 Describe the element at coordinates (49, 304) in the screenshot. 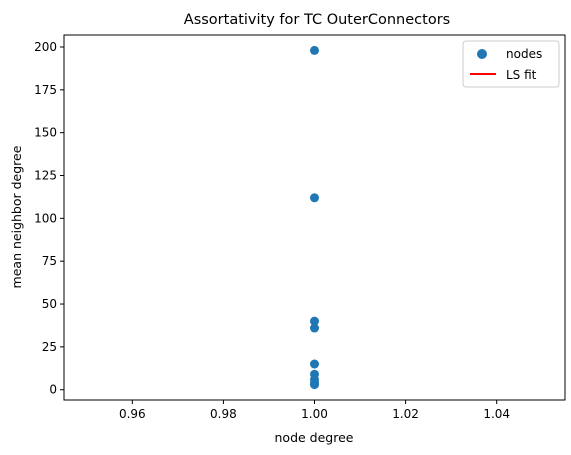

I see `y-tick-label: 50` at that location.